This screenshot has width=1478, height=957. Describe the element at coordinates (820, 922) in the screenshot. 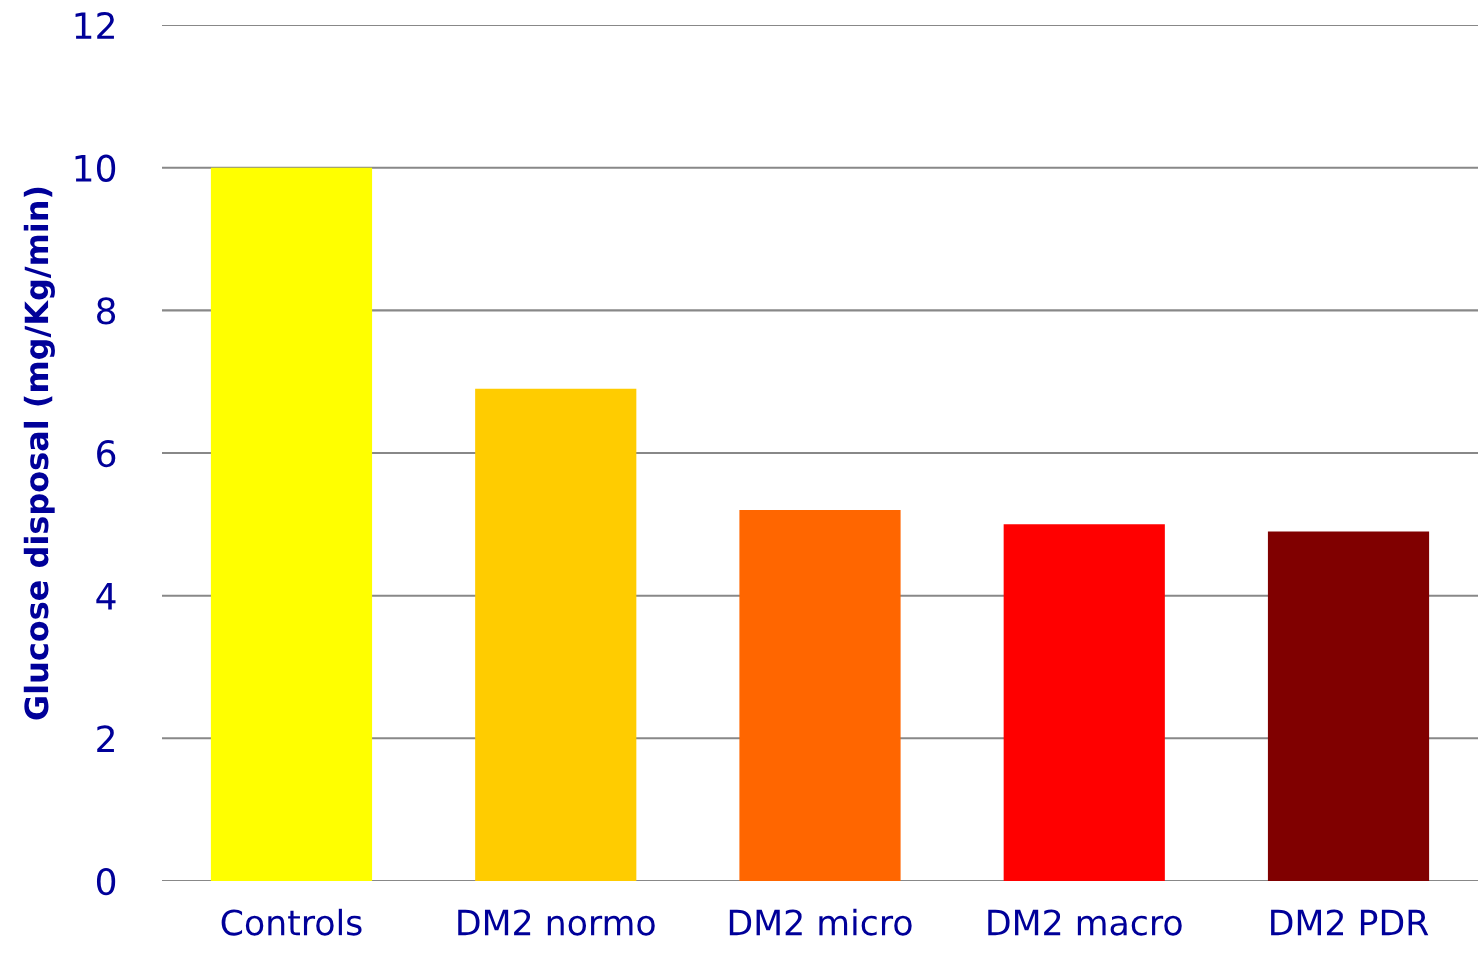

I see `x-tick-label: DM2 micro` at that location.